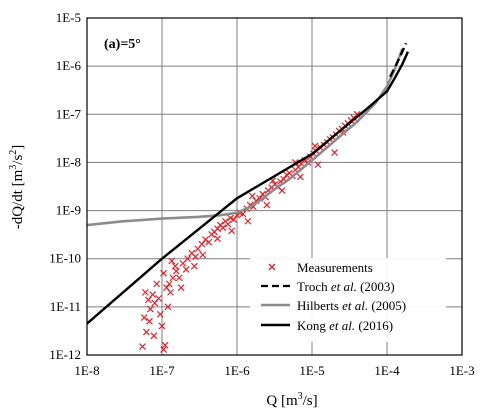  What do you see at coordinates (86, 370) in the screenshot?
I see `x-tick-label: 1E-8` at bounding box center [86, 370].